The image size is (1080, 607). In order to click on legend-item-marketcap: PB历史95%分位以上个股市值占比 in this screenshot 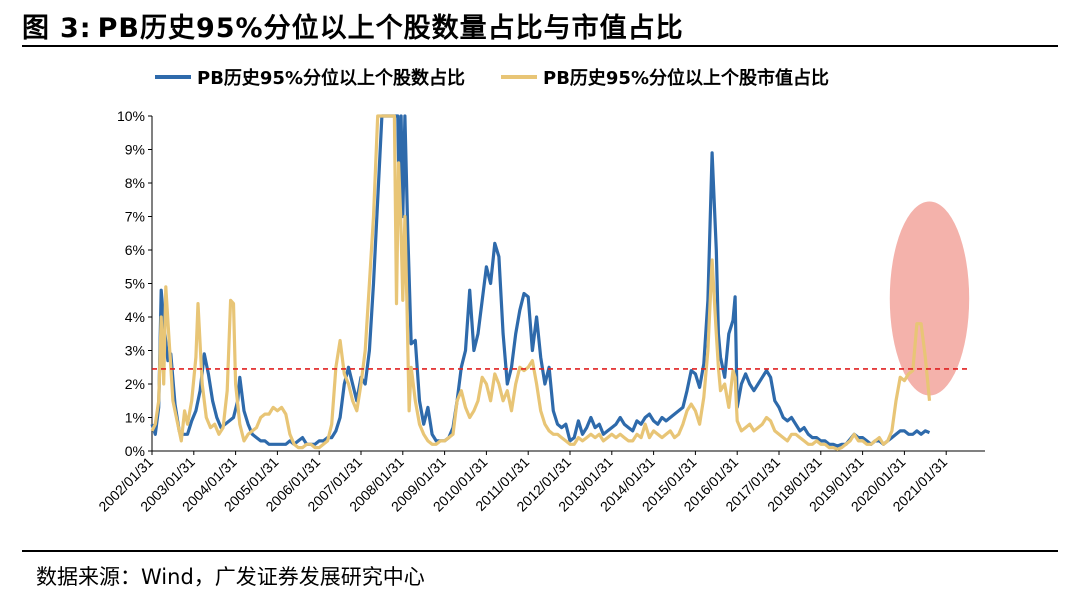, I will do `click(665, 77)`.